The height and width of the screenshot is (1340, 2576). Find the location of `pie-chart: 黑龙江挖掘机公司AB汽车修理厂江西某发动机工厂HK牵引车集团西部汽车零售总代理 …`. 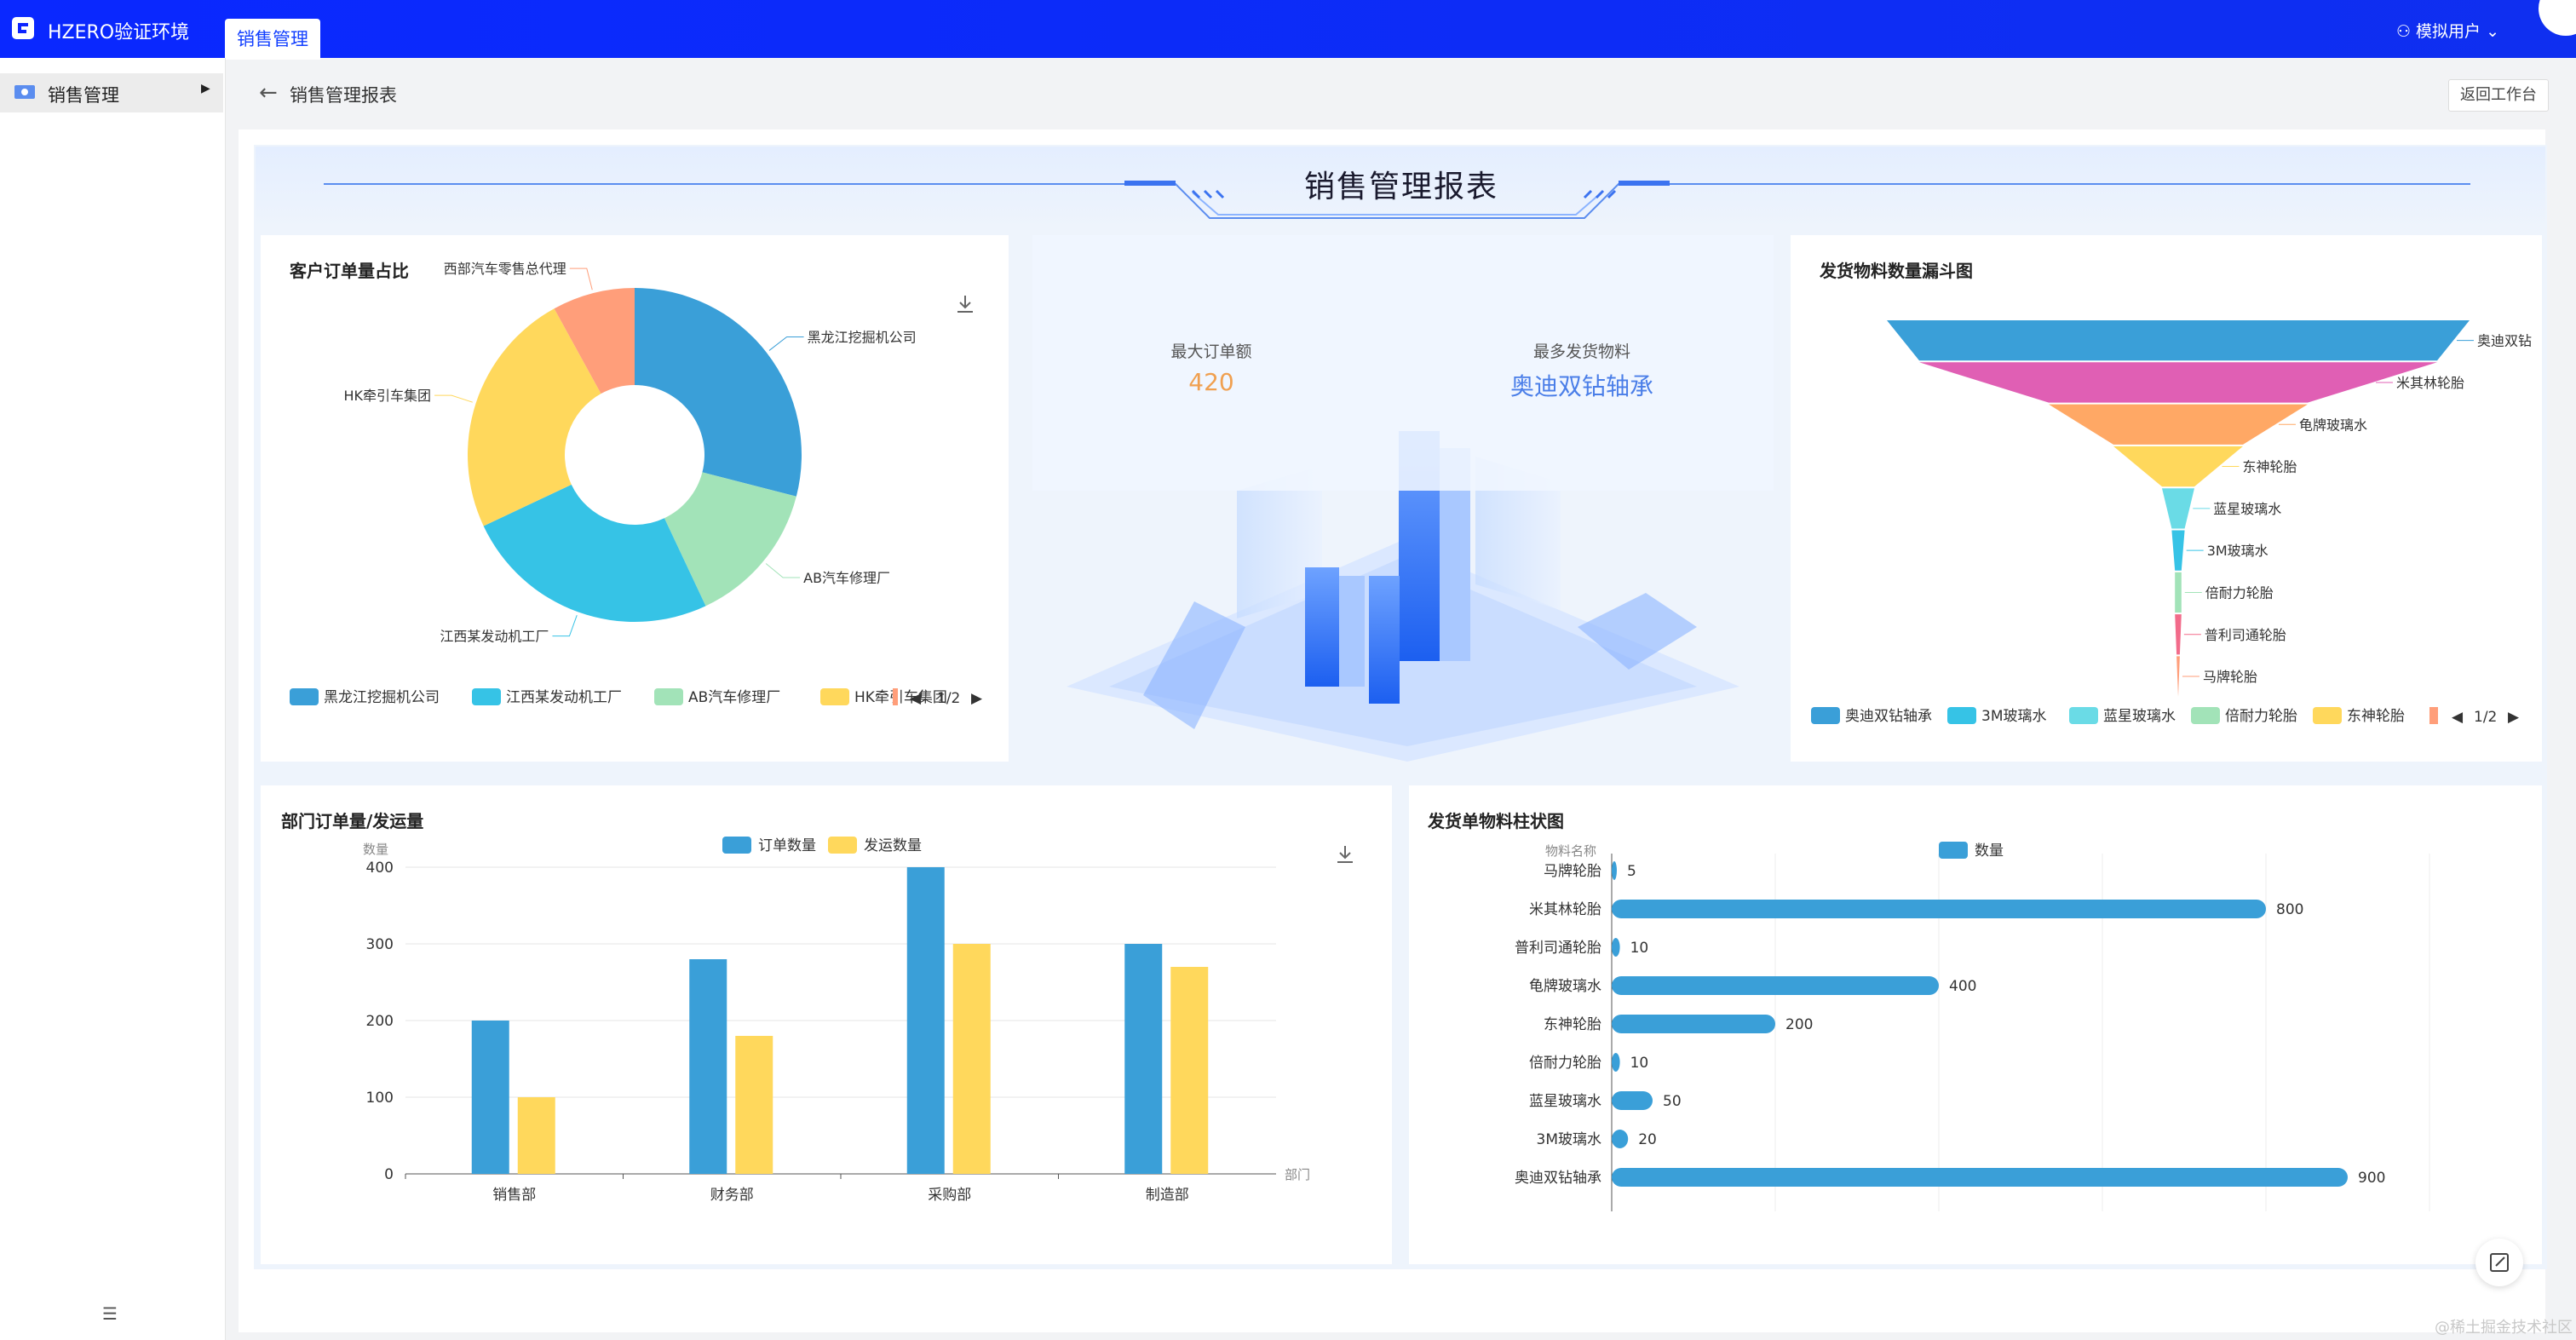

pie-chart: 黑龙江挖掘机公司AB汽车修理厂江西某发动机工厂HK牵引车集团西部汽车零售总代理 … is located at coordinates (637, 484).